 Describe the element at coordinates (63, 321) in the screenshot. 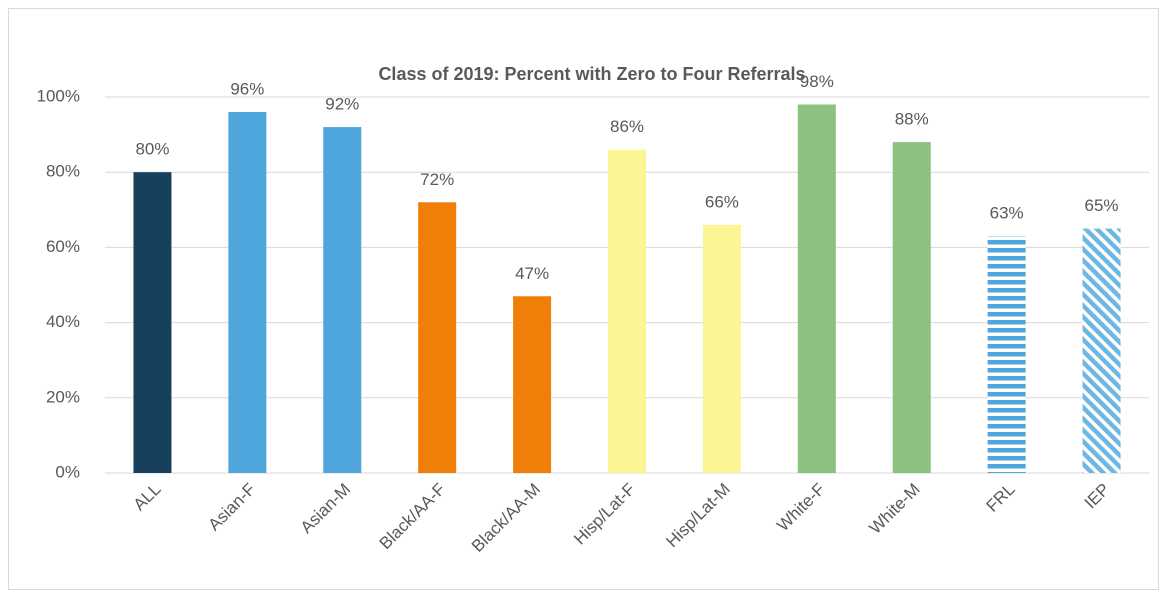

I see `y-tick-label: 40%` at that location.